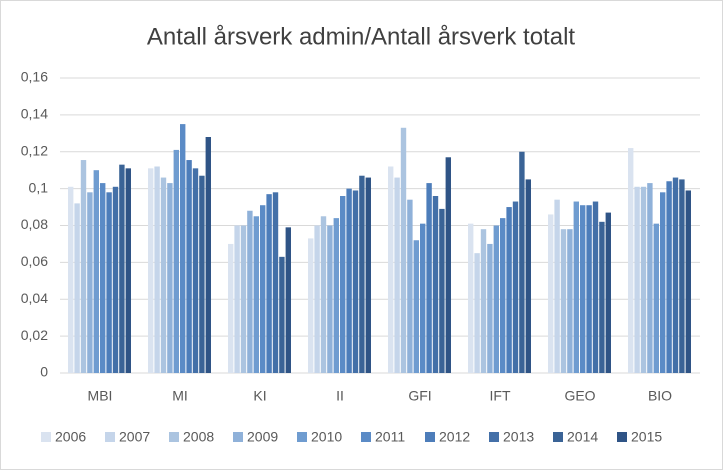  I want to click on x-tick-label: MBI, so click(100, 396).